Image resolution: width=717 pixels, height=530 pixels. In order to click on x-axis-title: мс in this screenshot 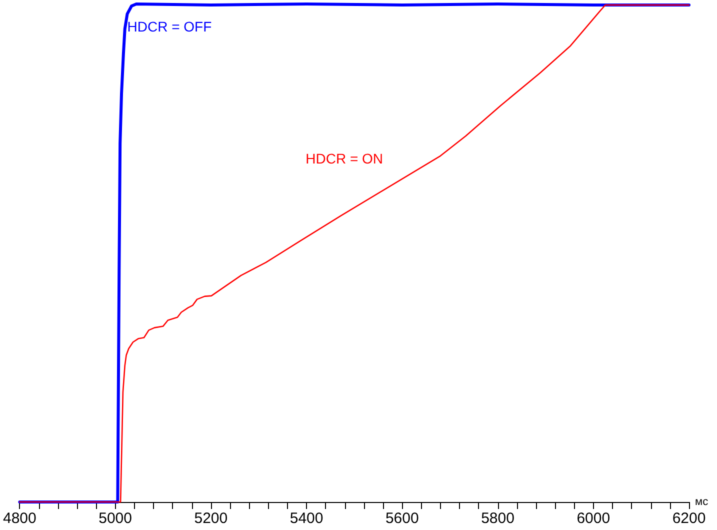, I will do `click(702, 502)`.